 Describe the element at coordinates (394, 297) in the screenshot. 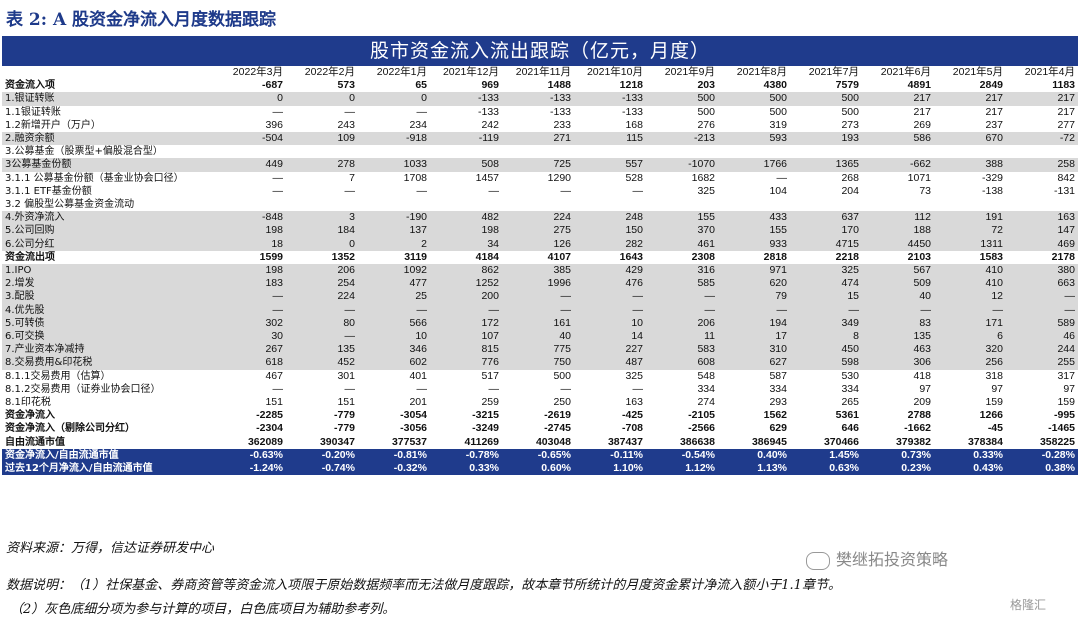

I see `table-cell: 25` at that location.